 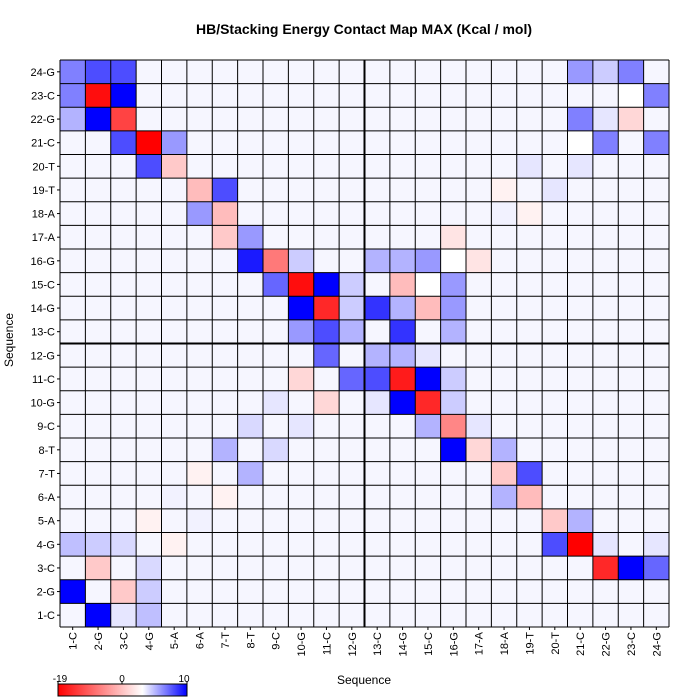 I want to click on x-tick-label: 23-C, so click(x=632, y=644).